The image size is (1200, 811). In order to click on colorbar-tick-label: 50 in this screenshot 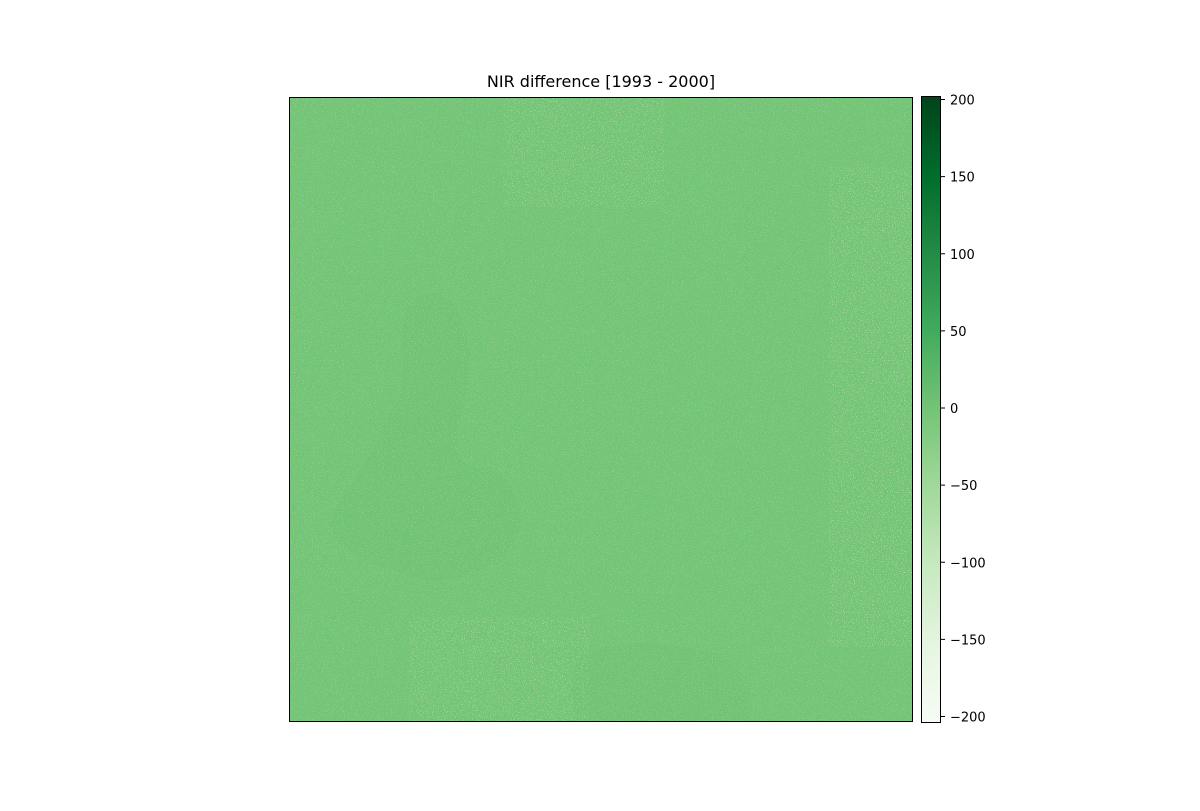, I will do `click(958, 332)`.